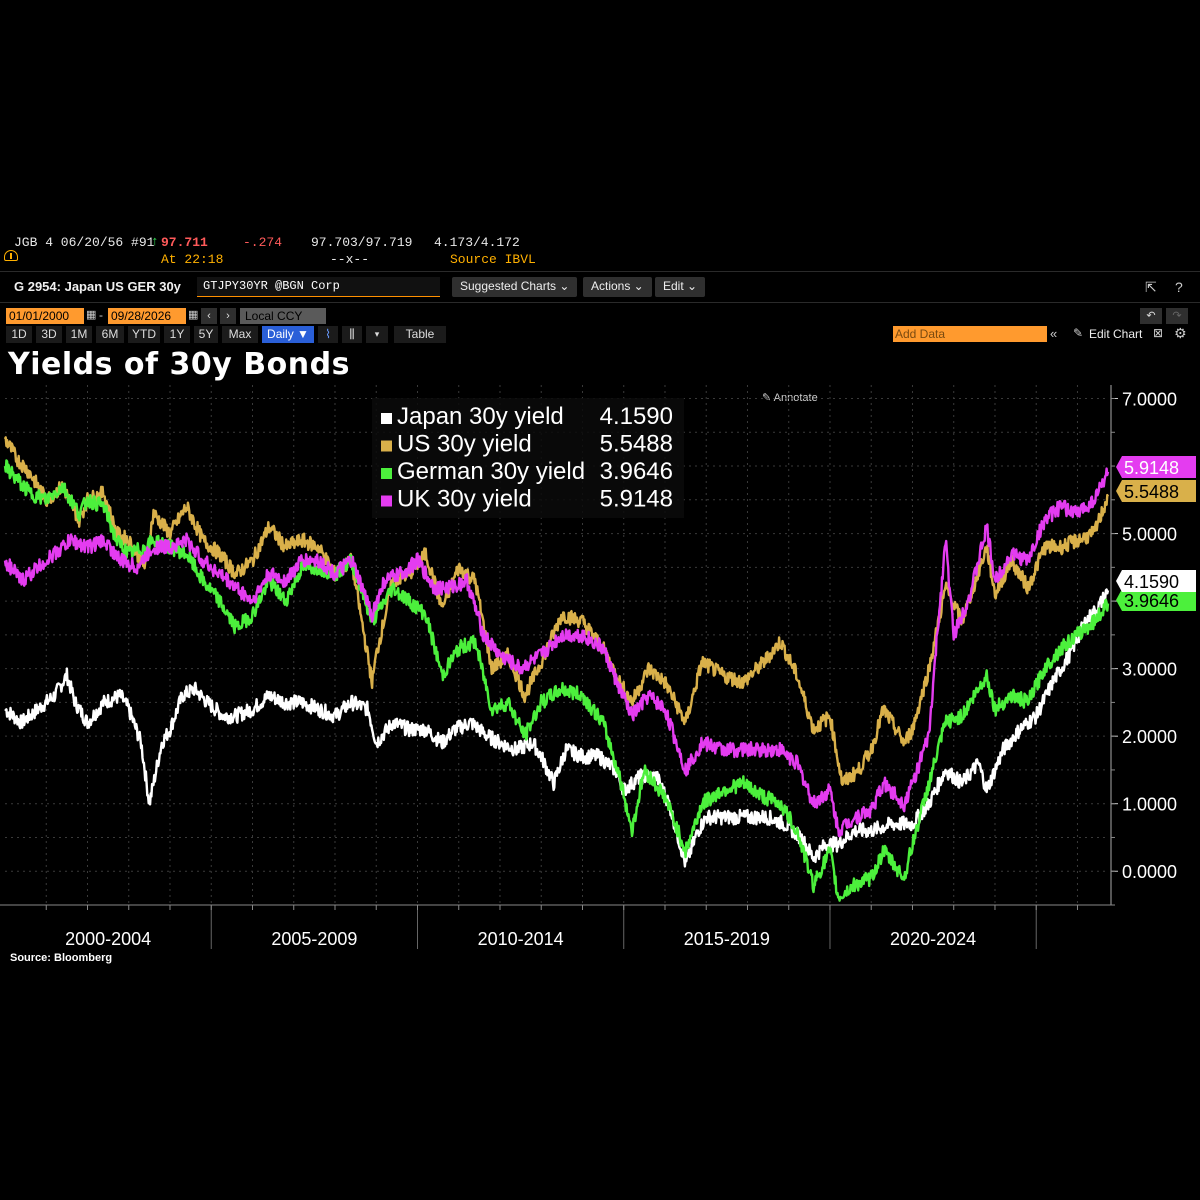  What do you see at coordinates (155, 241) in the screenshot?
I see `up-arrow-icon: ↑` at bounding box center [155, 241].